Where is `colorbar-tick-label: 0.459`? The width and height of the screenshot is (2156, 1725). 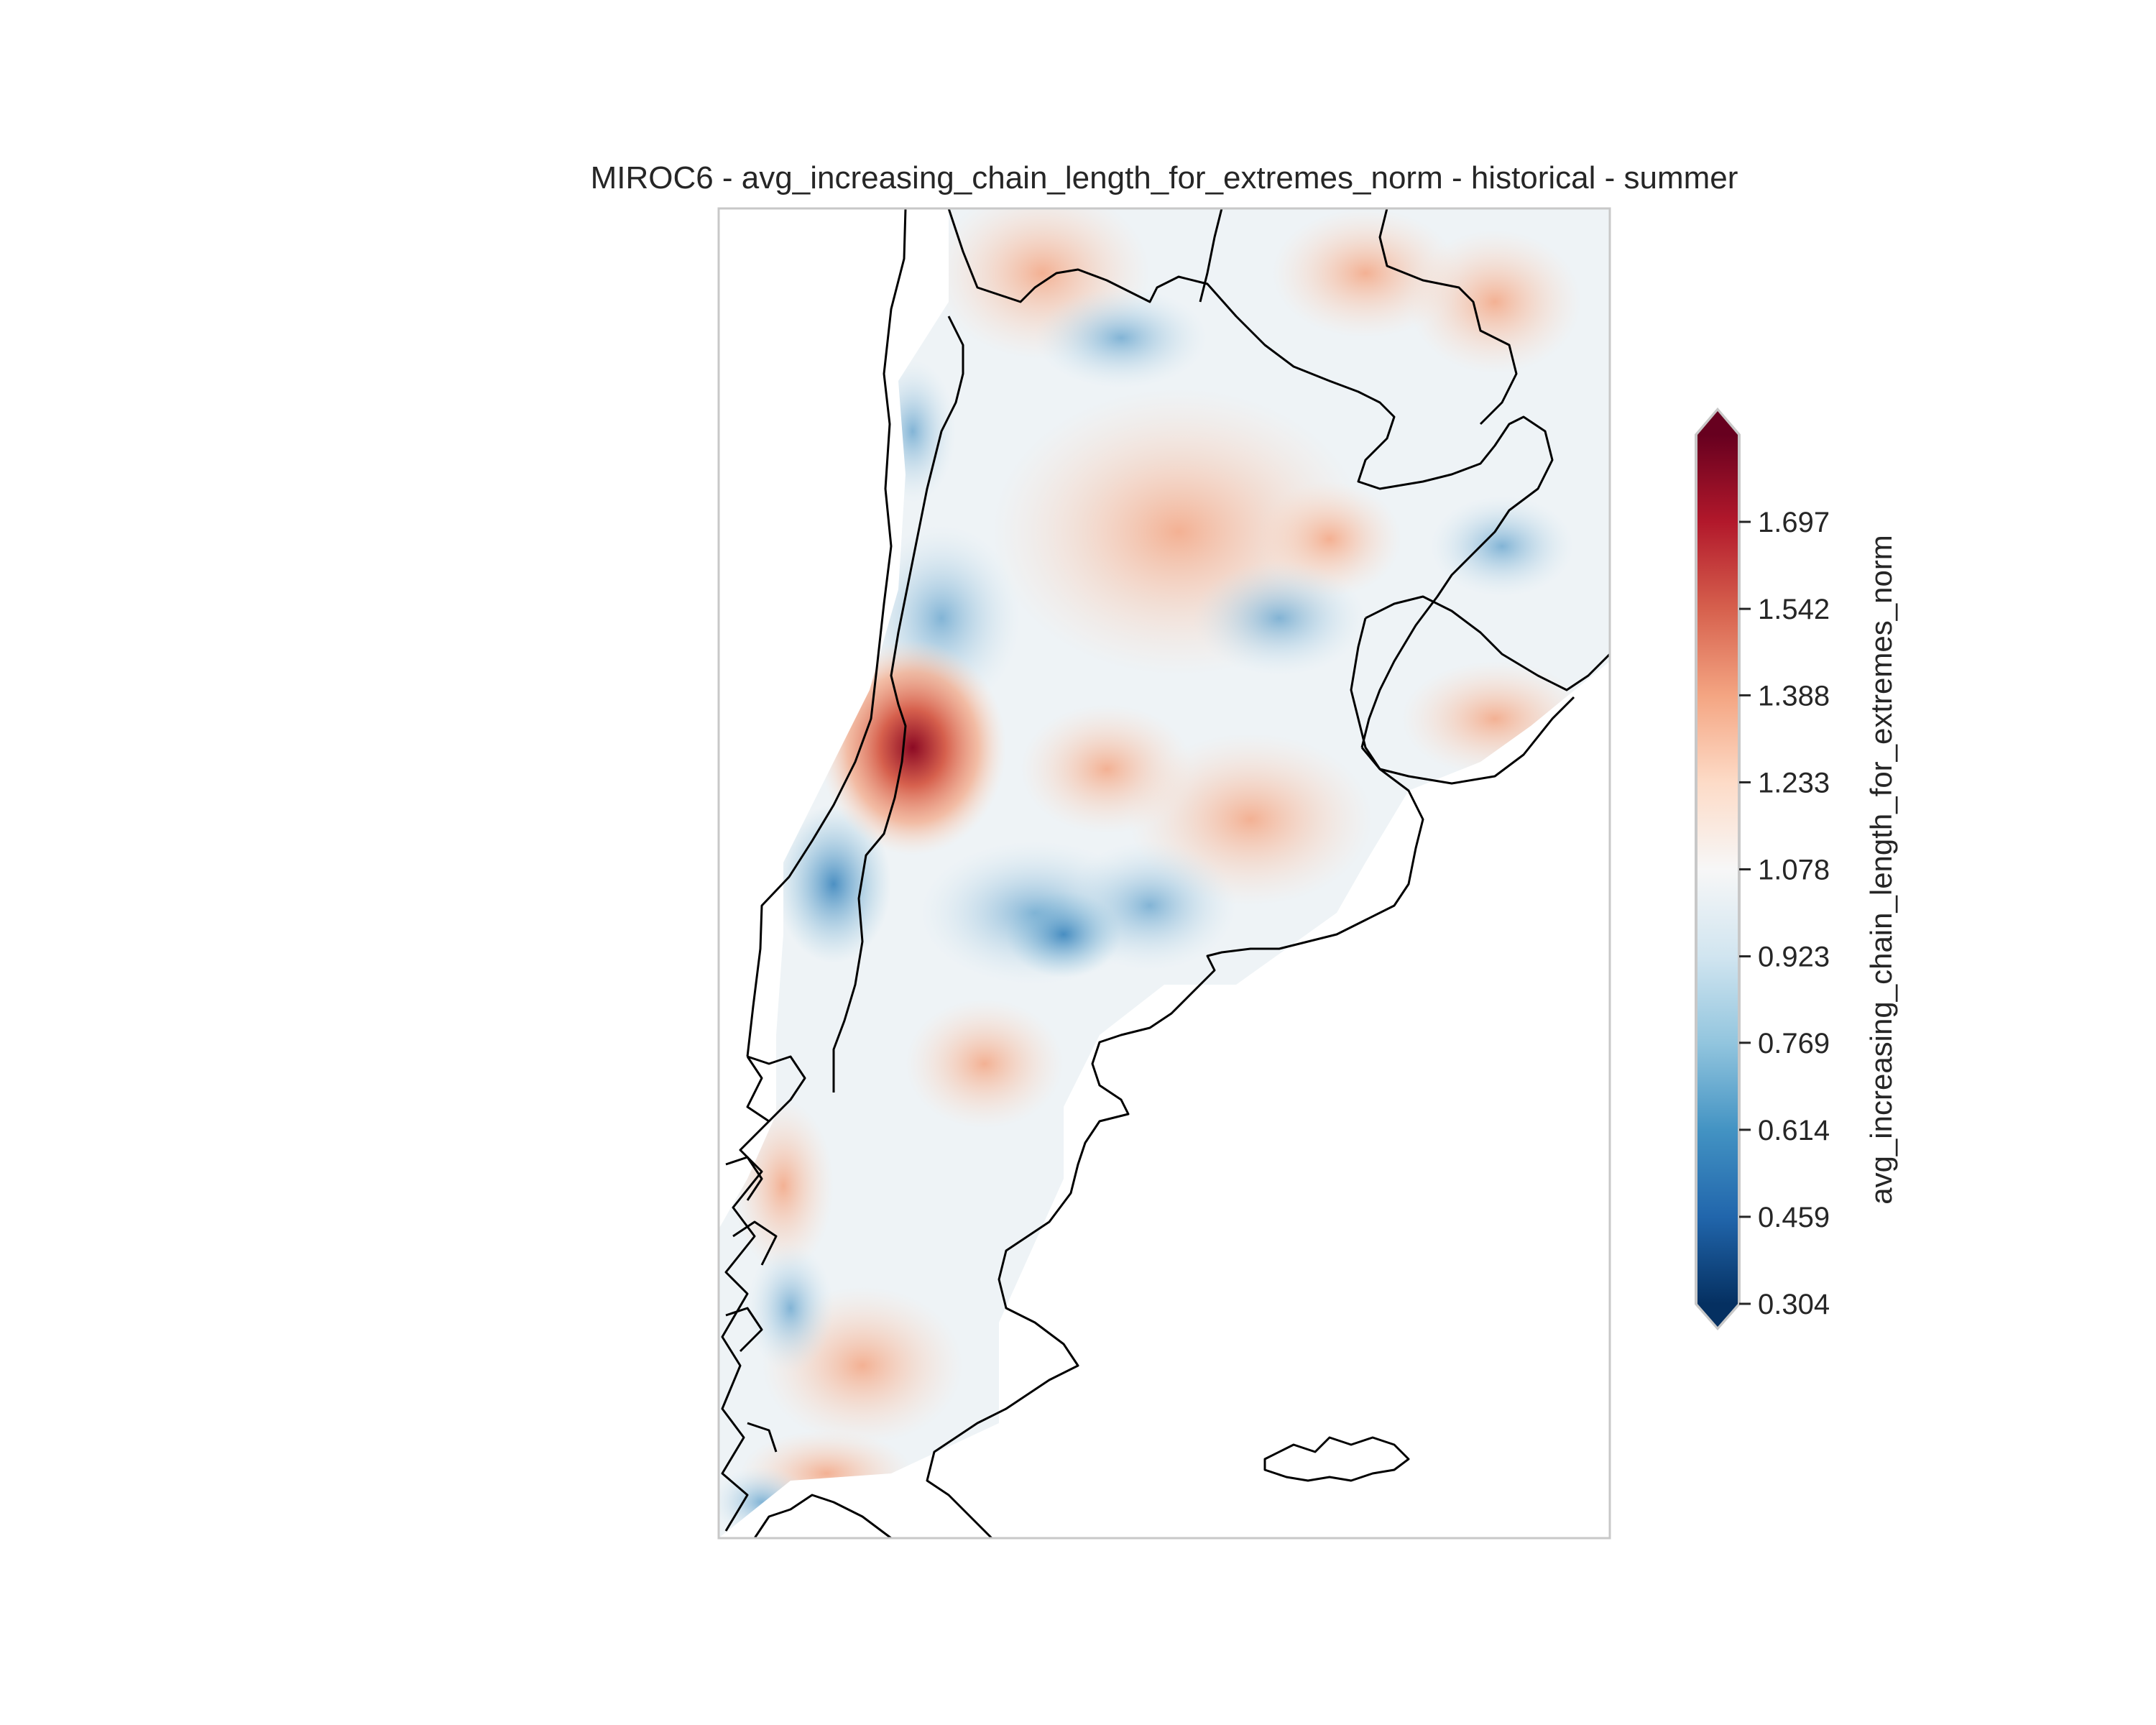
colorbar-tick-label: 0.459 is located at coordinates (1794, 1217).